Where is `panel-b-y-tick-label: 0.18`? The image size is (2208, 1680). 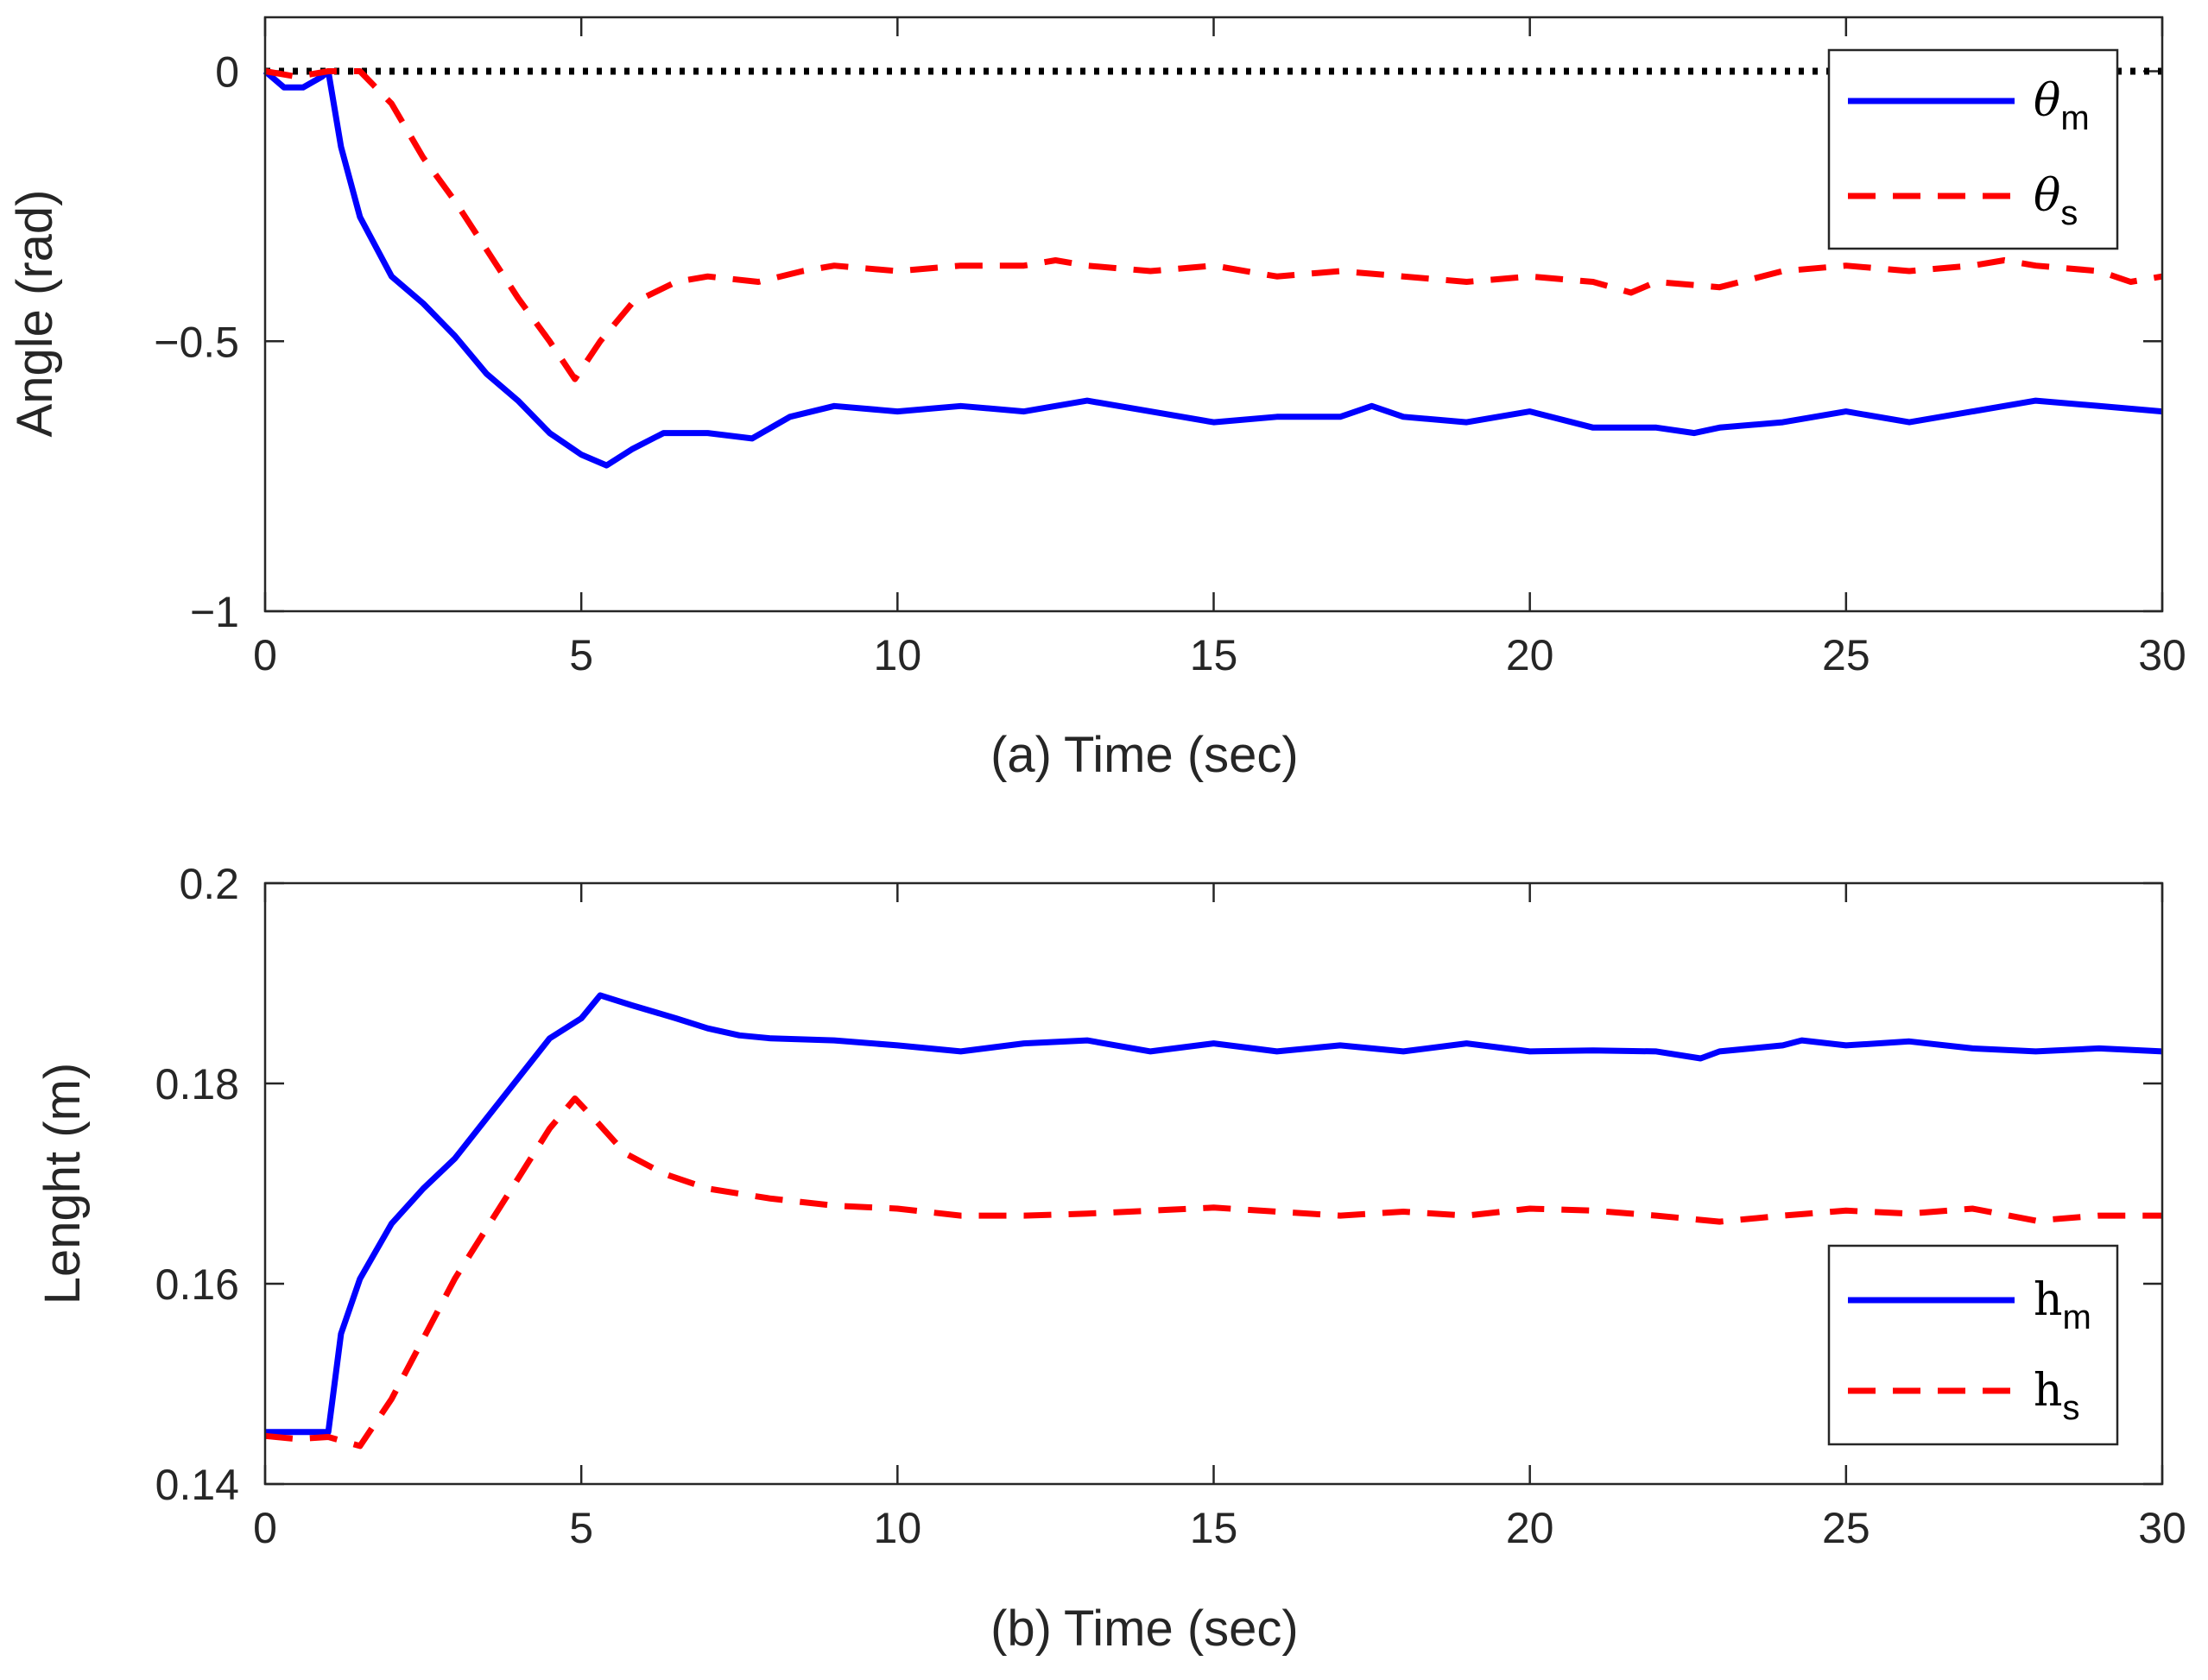 panel-b-y-tick-label: 0.18 is located at coordinates (197, 1084).